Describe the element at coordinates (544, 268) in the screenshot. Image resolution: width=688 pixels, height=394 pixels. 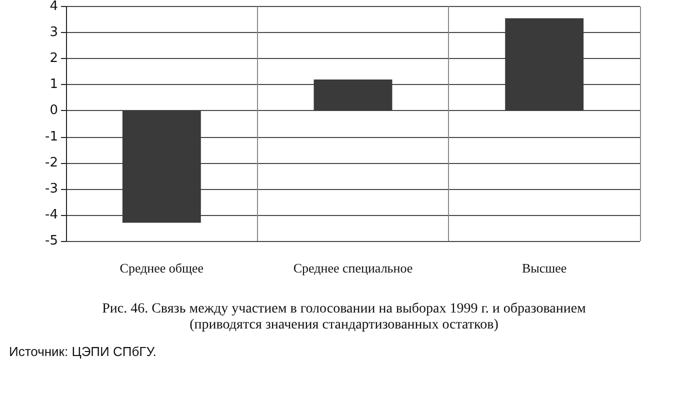
I see `x-tick-label: Высшее` at that location.